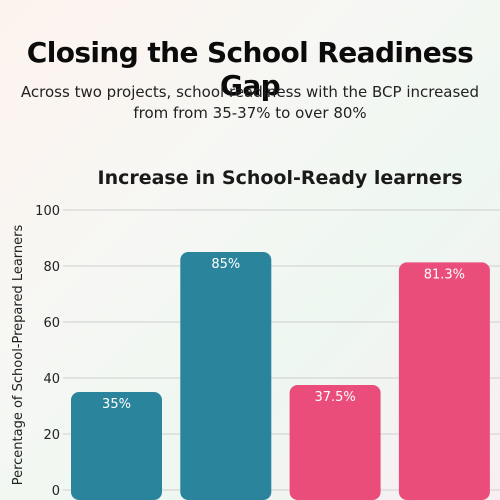 This screenshot has height=500, width=500. I want to click on subtitle-line-2: from from 35-37% to over 80%, so click(250, 113).